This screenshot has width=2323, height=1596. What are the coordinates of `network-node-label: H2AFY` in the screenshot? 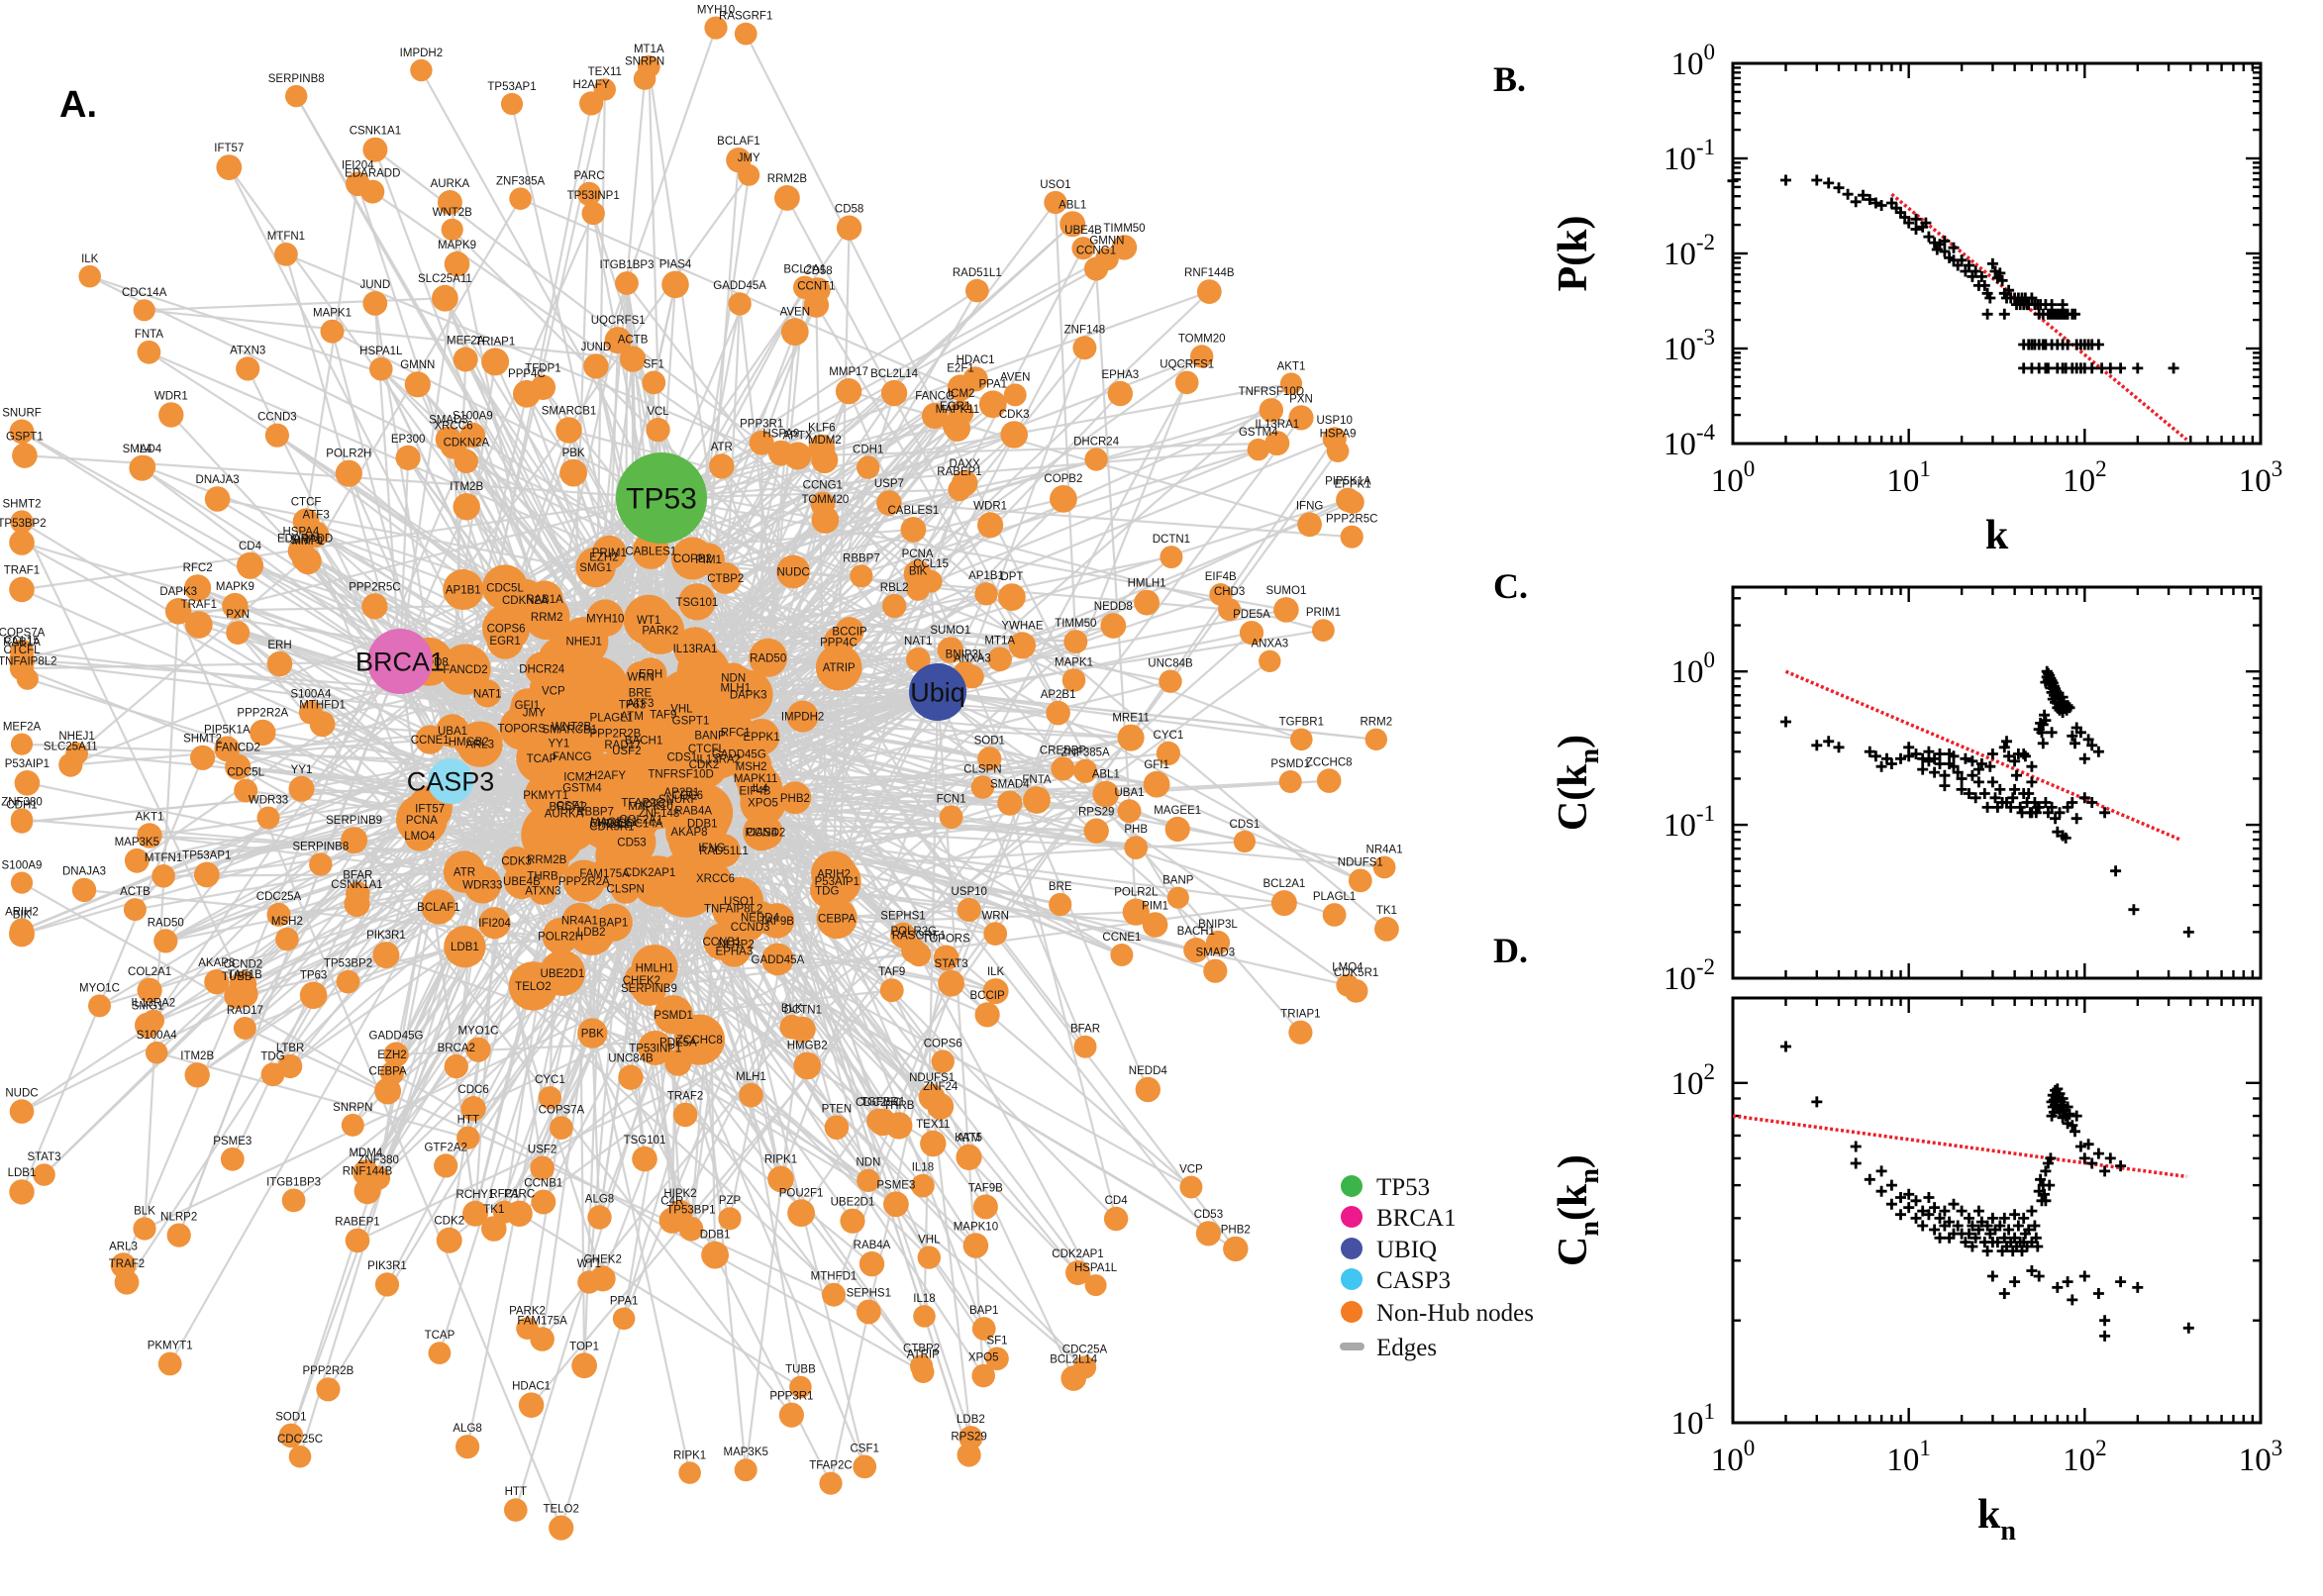 It's located at (607, 776).